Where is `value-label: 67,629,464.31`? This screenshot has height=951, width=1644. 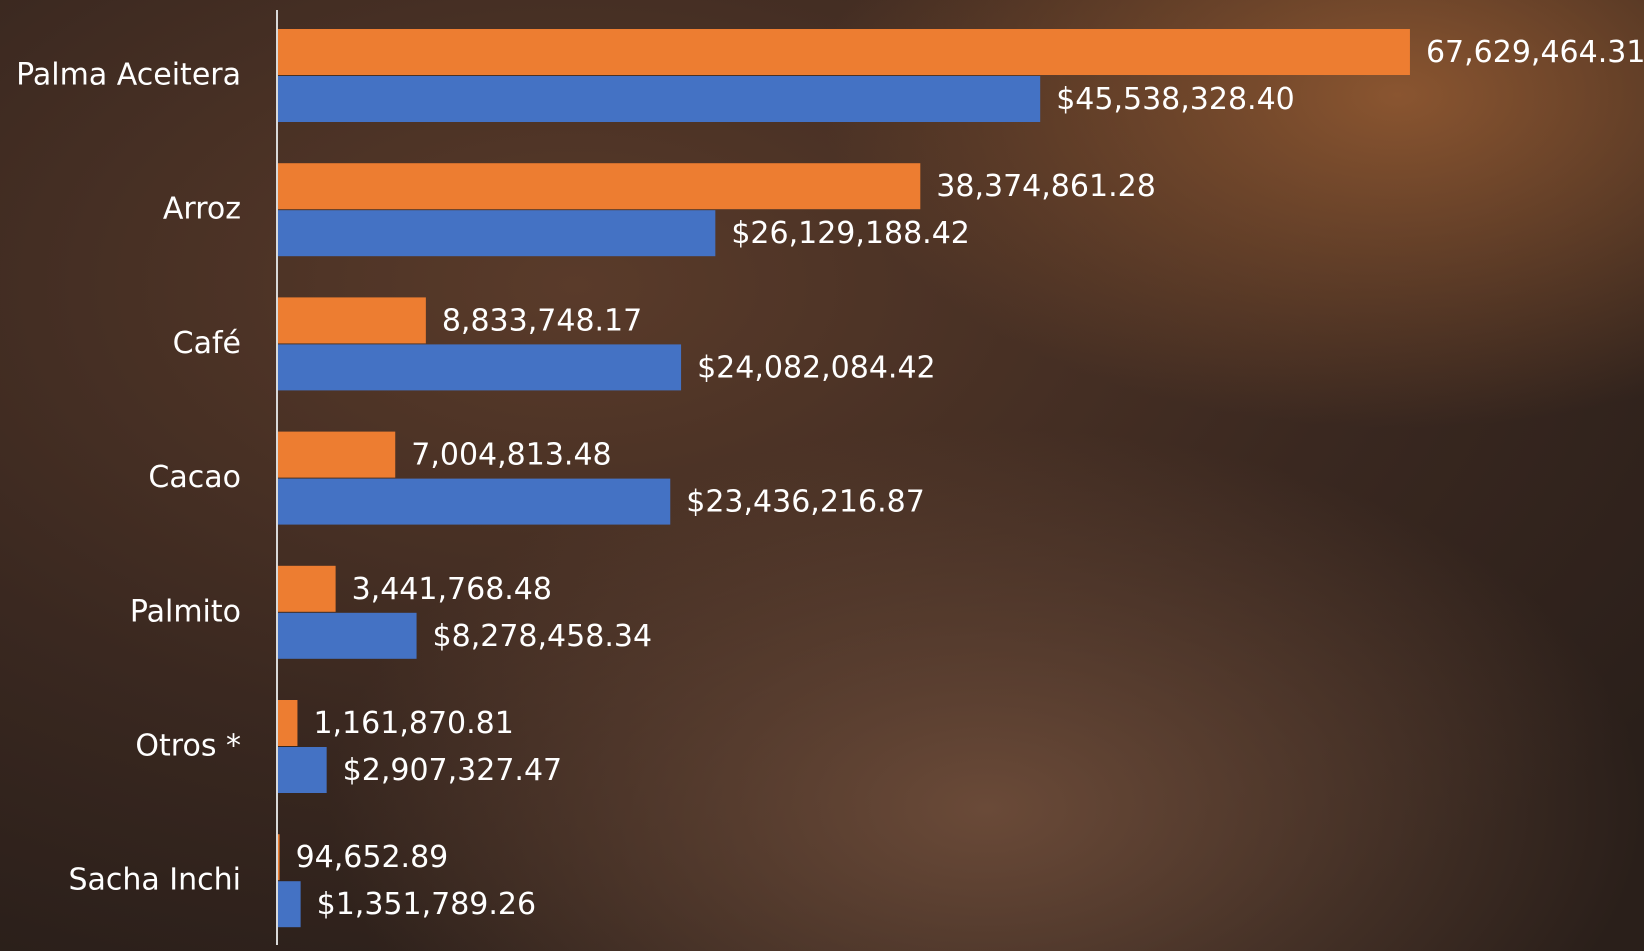 value-label: 67,629,464.31 is located at coordinates (1535, 52).